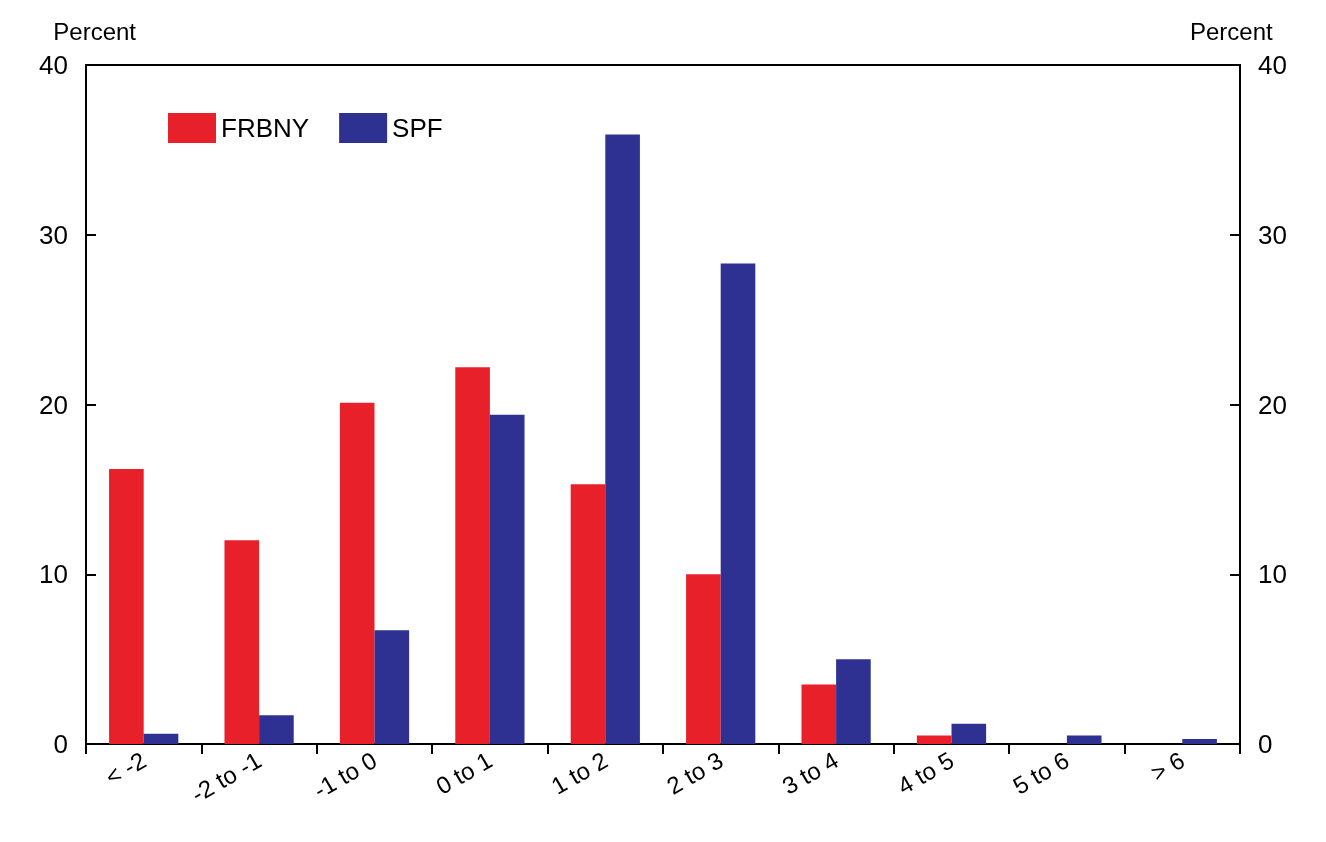  I want to click on y2-tick-label: 0, so click(1265, 744).